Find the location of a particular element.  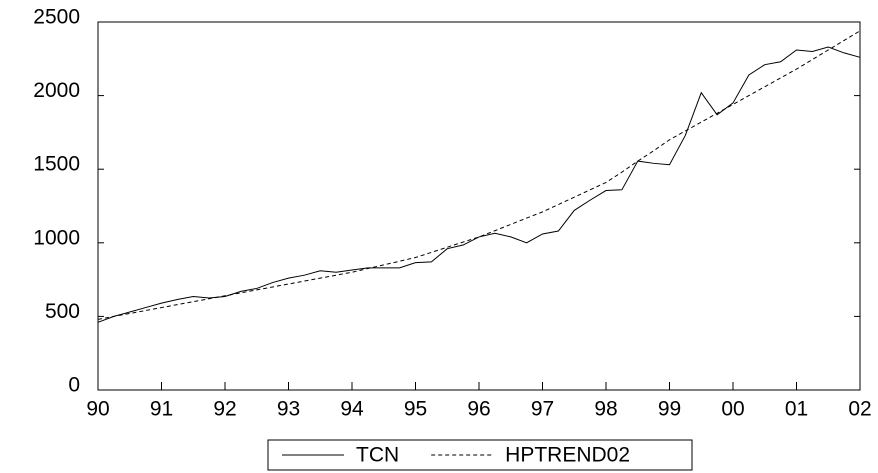

x-tick-label: 91 is located at coordinates (161, 409).